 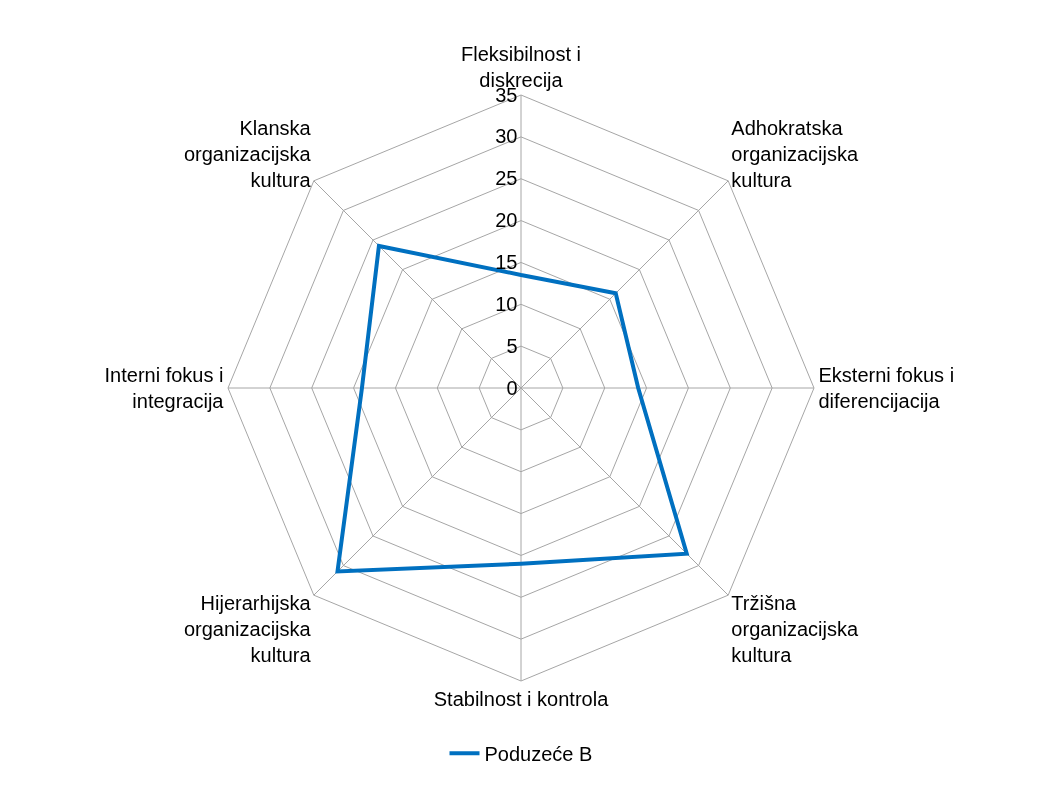 I want to click on y-tick-label: 30, so click(x=506, y=136).